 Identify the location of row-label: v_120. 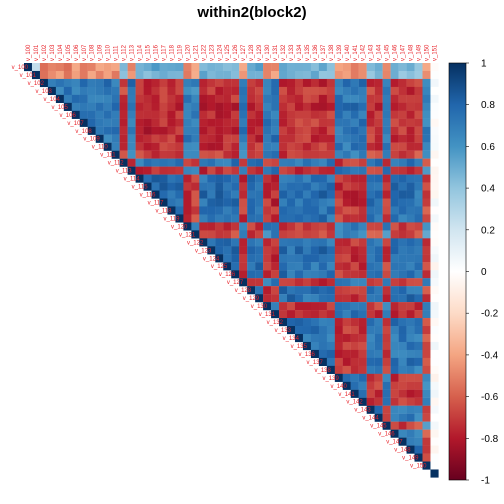
(179, 227).